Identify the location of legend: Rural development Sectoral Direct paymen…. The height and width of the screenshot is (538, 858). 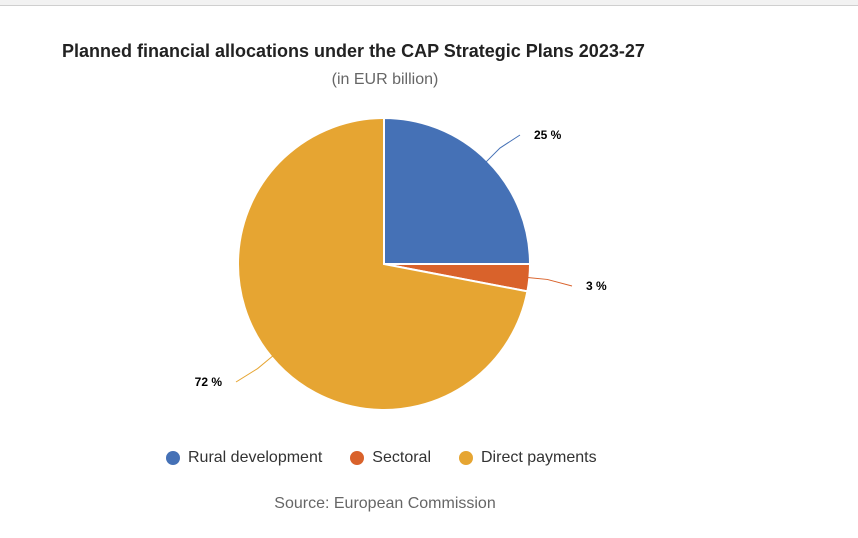
(381, 458).